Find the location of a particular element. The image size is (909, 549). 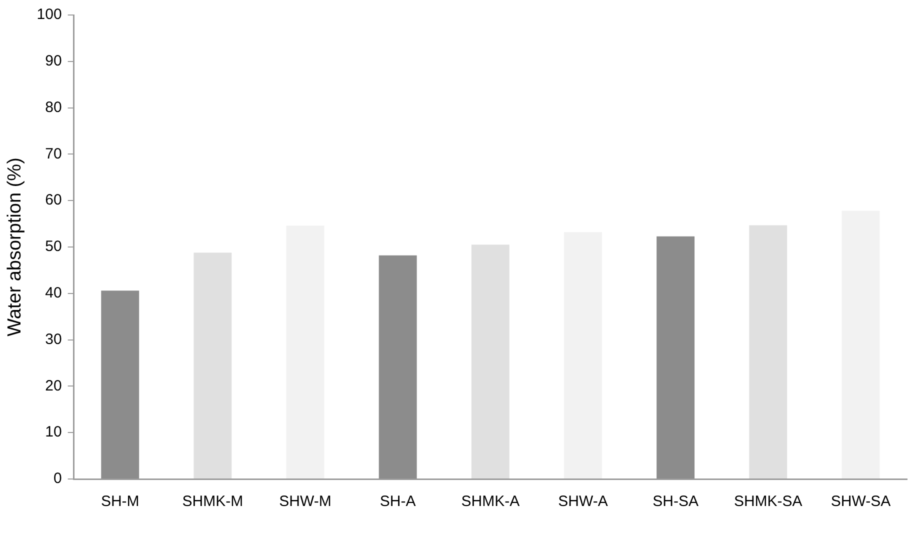

x-tick-label: SH-A is located at coordinates (398, 501).